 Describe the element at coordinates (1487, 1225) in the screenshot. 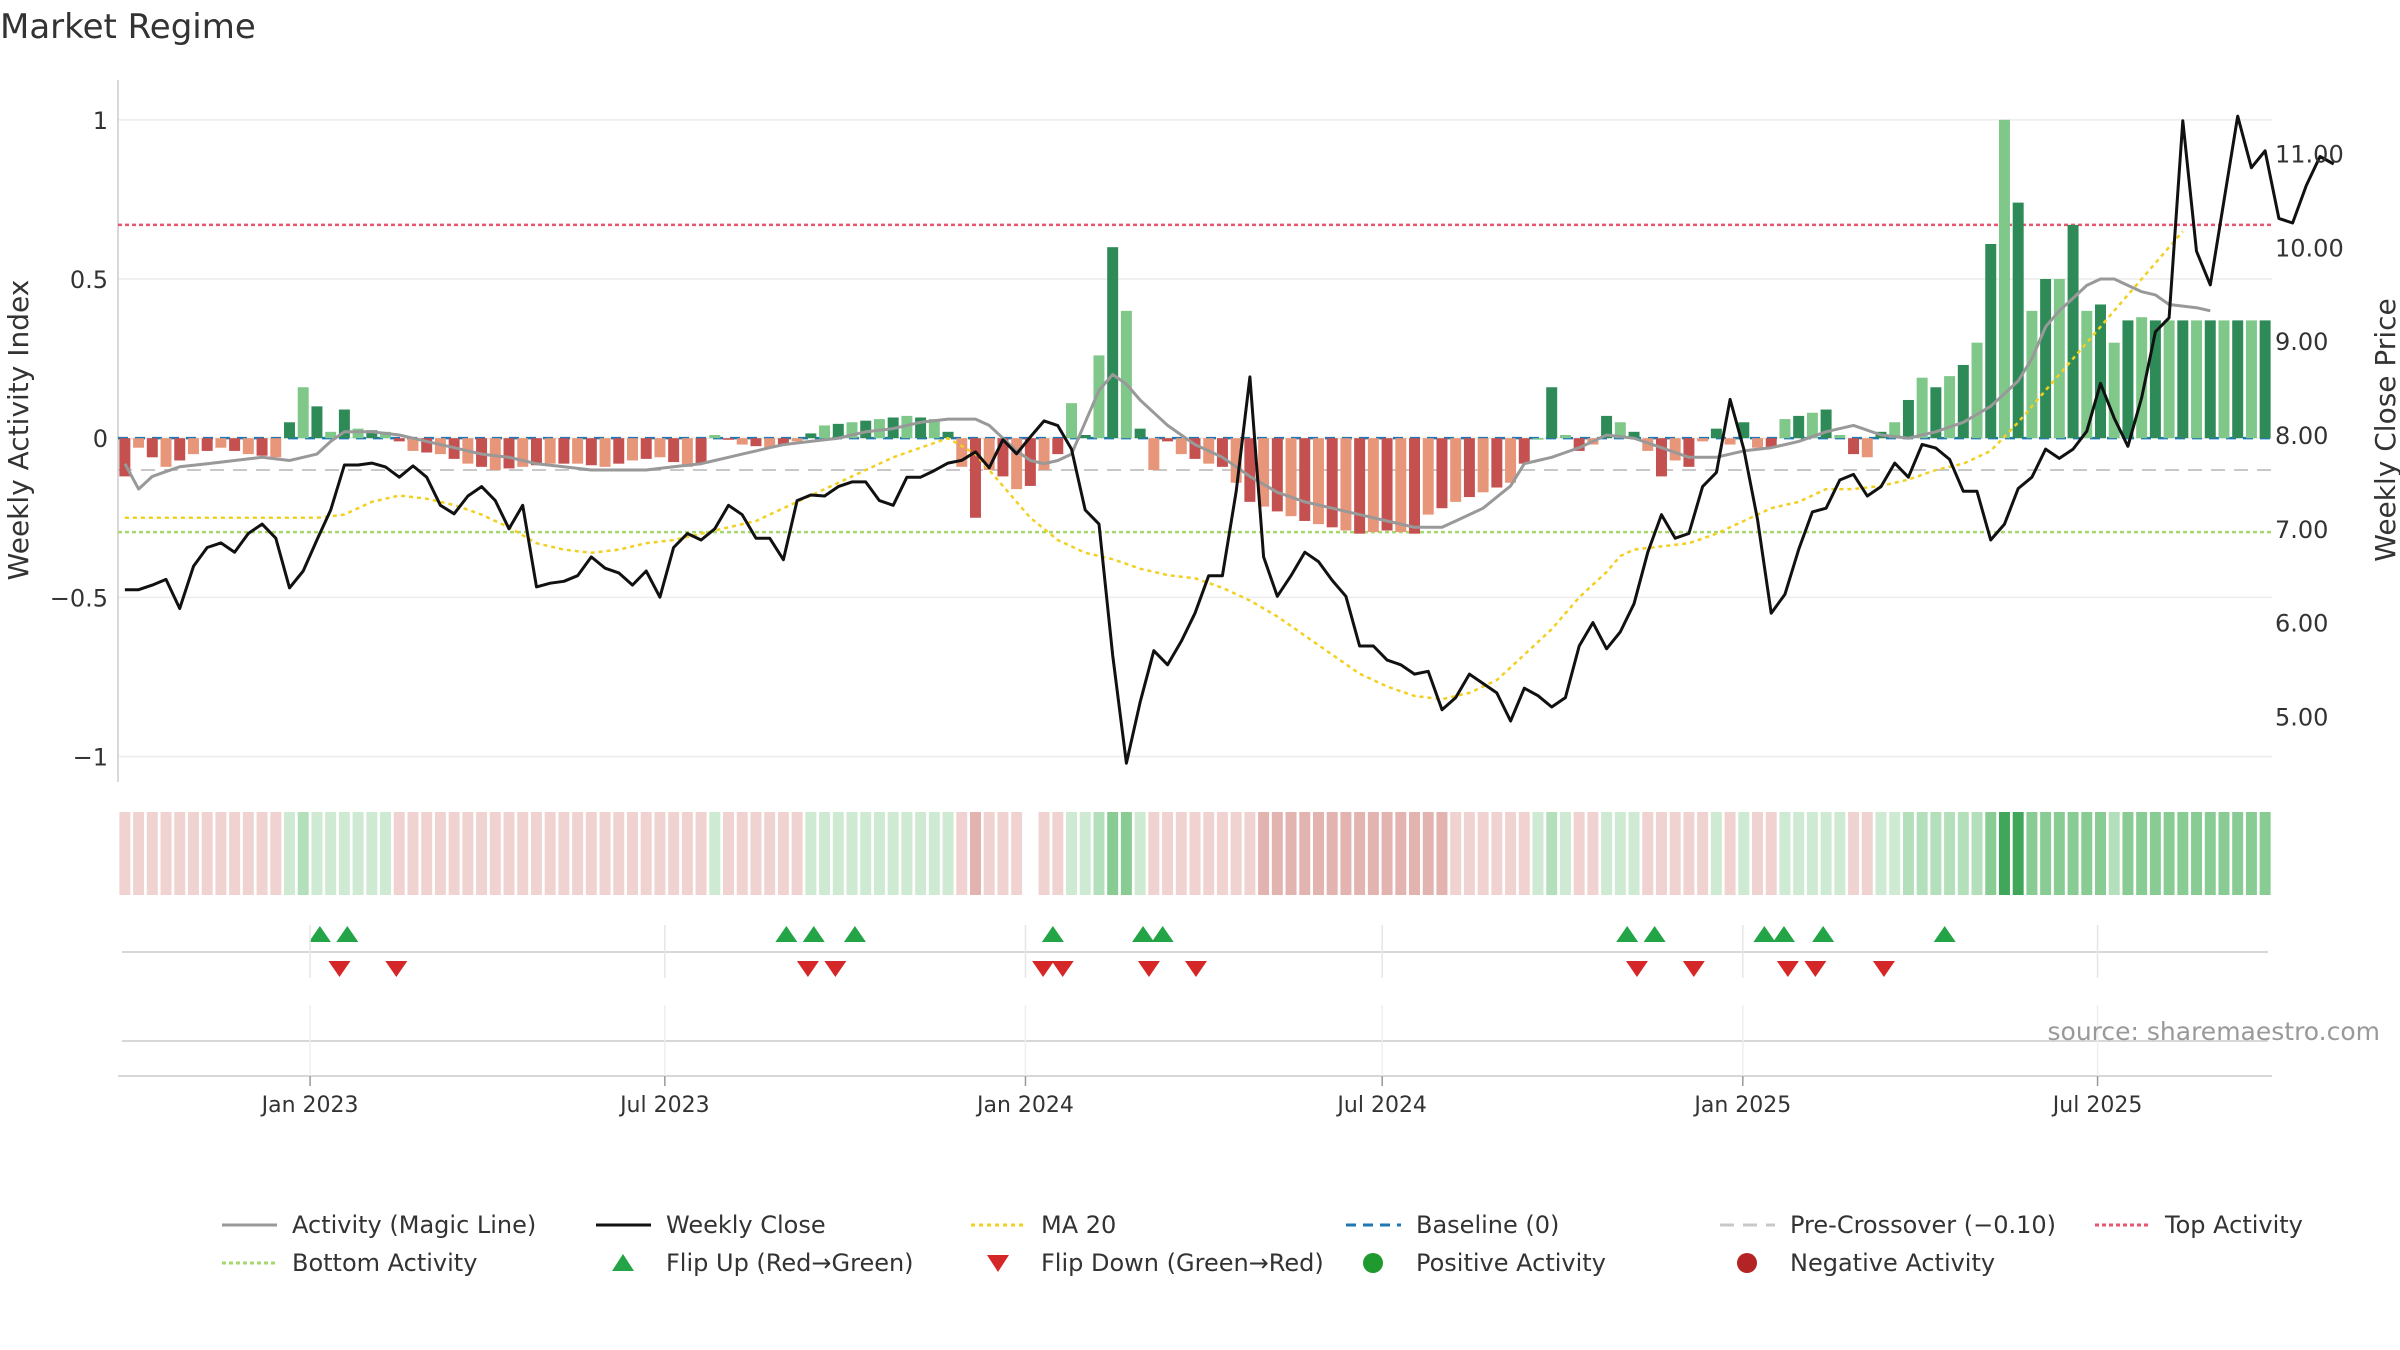

I see `legend-label: Baseline (0)` at that location.